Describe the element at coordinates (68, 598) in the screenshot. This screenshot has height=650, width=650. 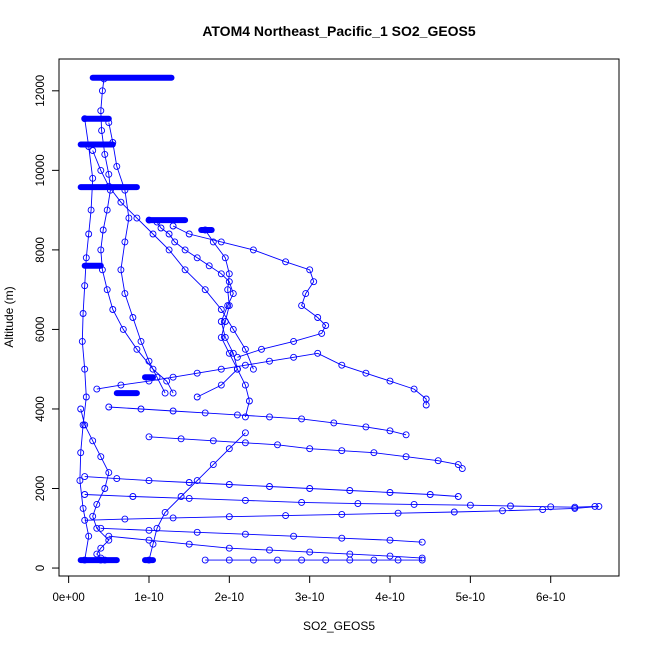
I see `x-tick-label: 0e+00` at that location.